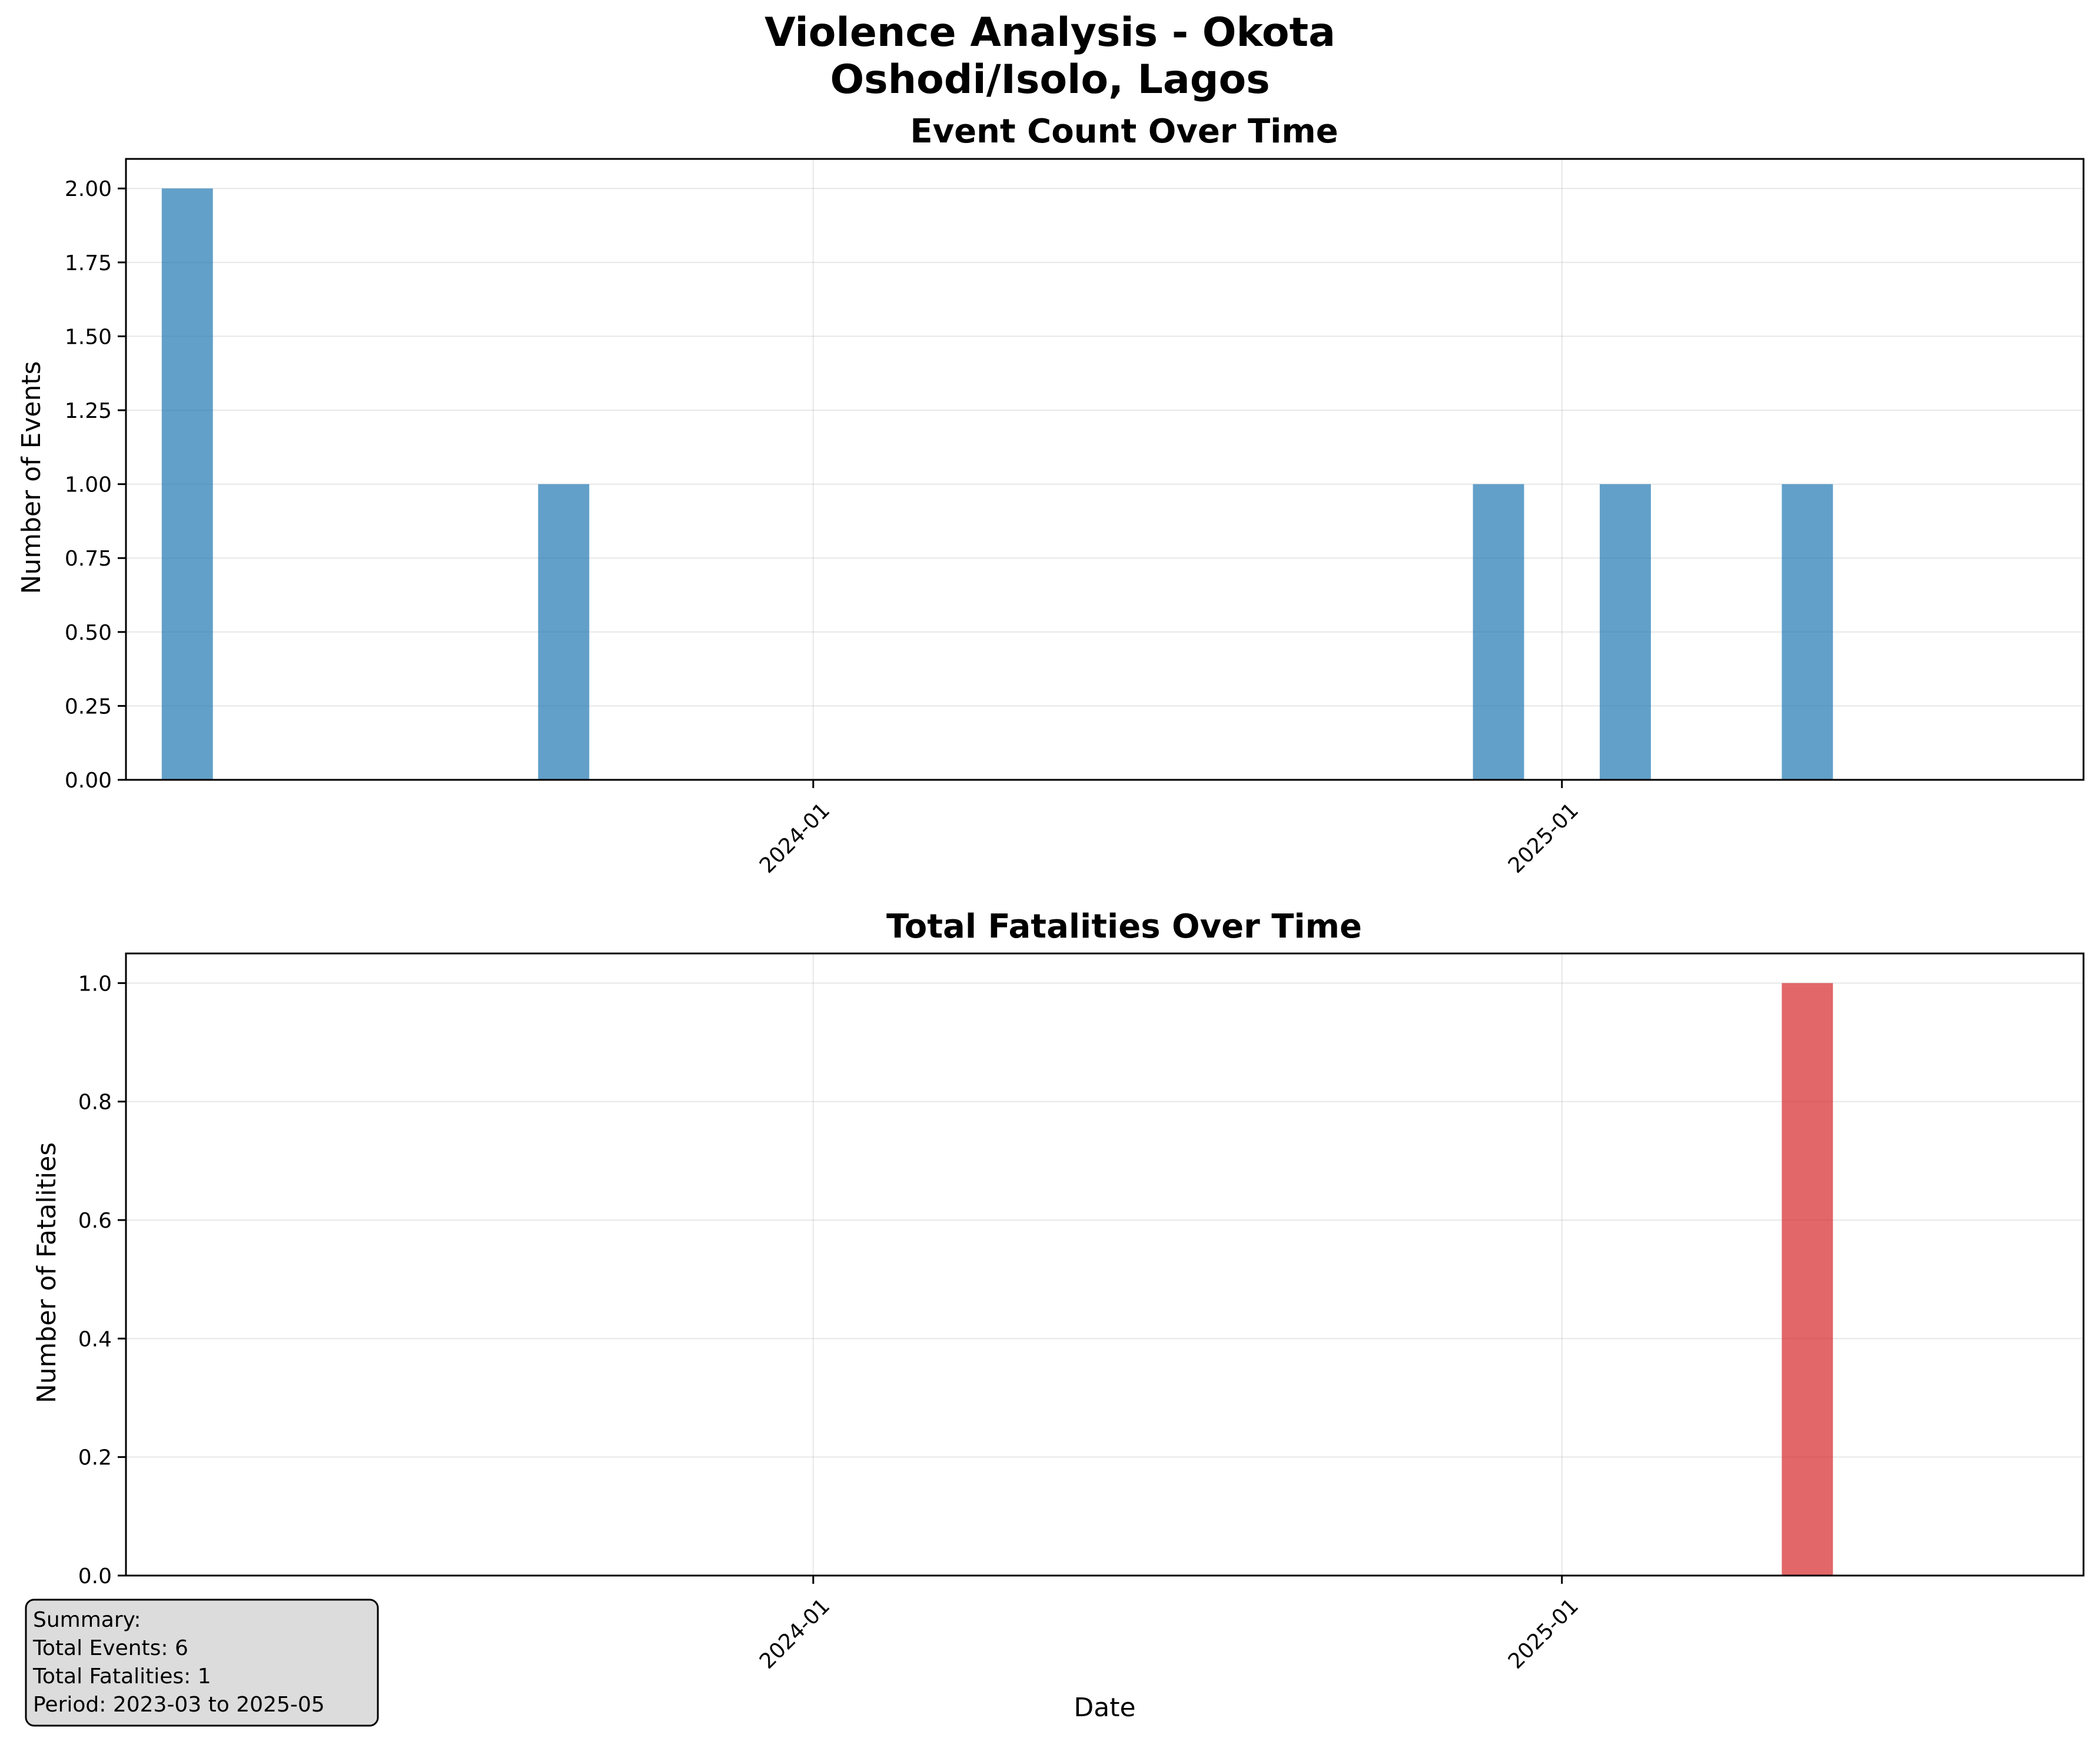 The height and width of the screenshot is (1738, 2100). I want to click on fatalities-y-tick-label: 1.0, so click(95, 984).